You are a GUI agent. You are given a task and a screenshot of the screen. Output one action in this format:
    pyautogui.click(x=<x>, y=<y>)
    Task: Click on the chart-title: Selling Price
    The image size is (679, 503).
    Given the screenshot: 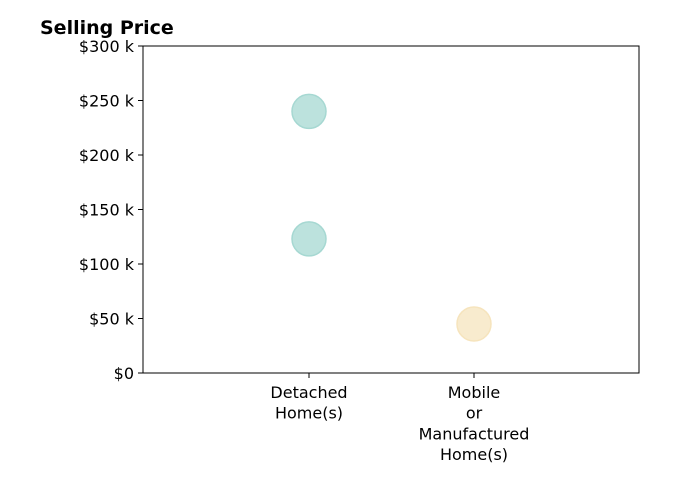 What is the action you would take?
    pyautogui.click(x=107, y=28)
    